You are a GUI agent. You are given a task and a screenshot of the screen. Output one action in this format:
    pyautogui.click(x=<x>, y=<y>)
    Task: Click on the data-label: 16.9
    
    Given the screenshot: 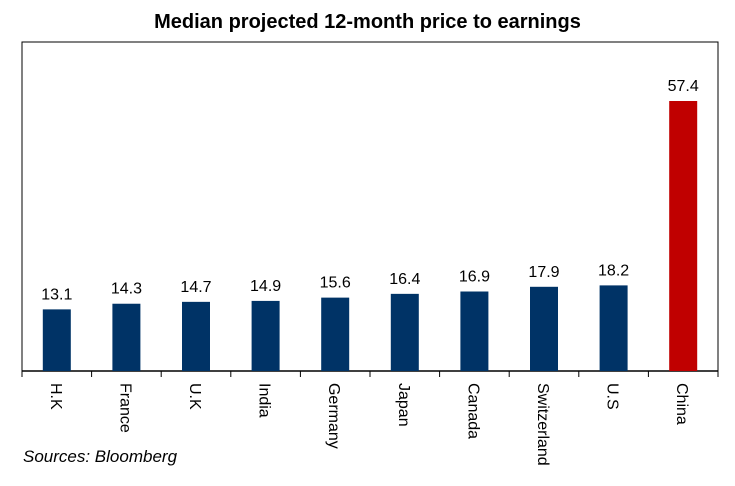 What is the action you would take?
    pyautogui.click(x=474, y=277)
    